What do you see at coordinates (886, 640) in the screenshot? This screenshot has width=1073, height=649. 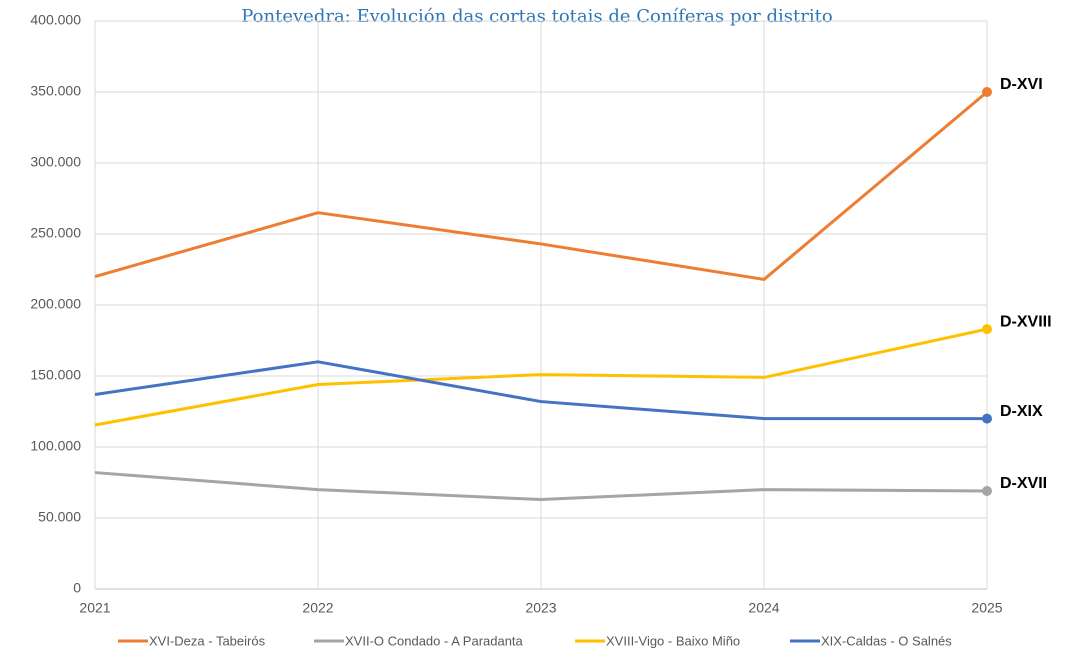 I see `legend-label: XIX-Caldas - O Salnés` at bounding box center [886, 640].